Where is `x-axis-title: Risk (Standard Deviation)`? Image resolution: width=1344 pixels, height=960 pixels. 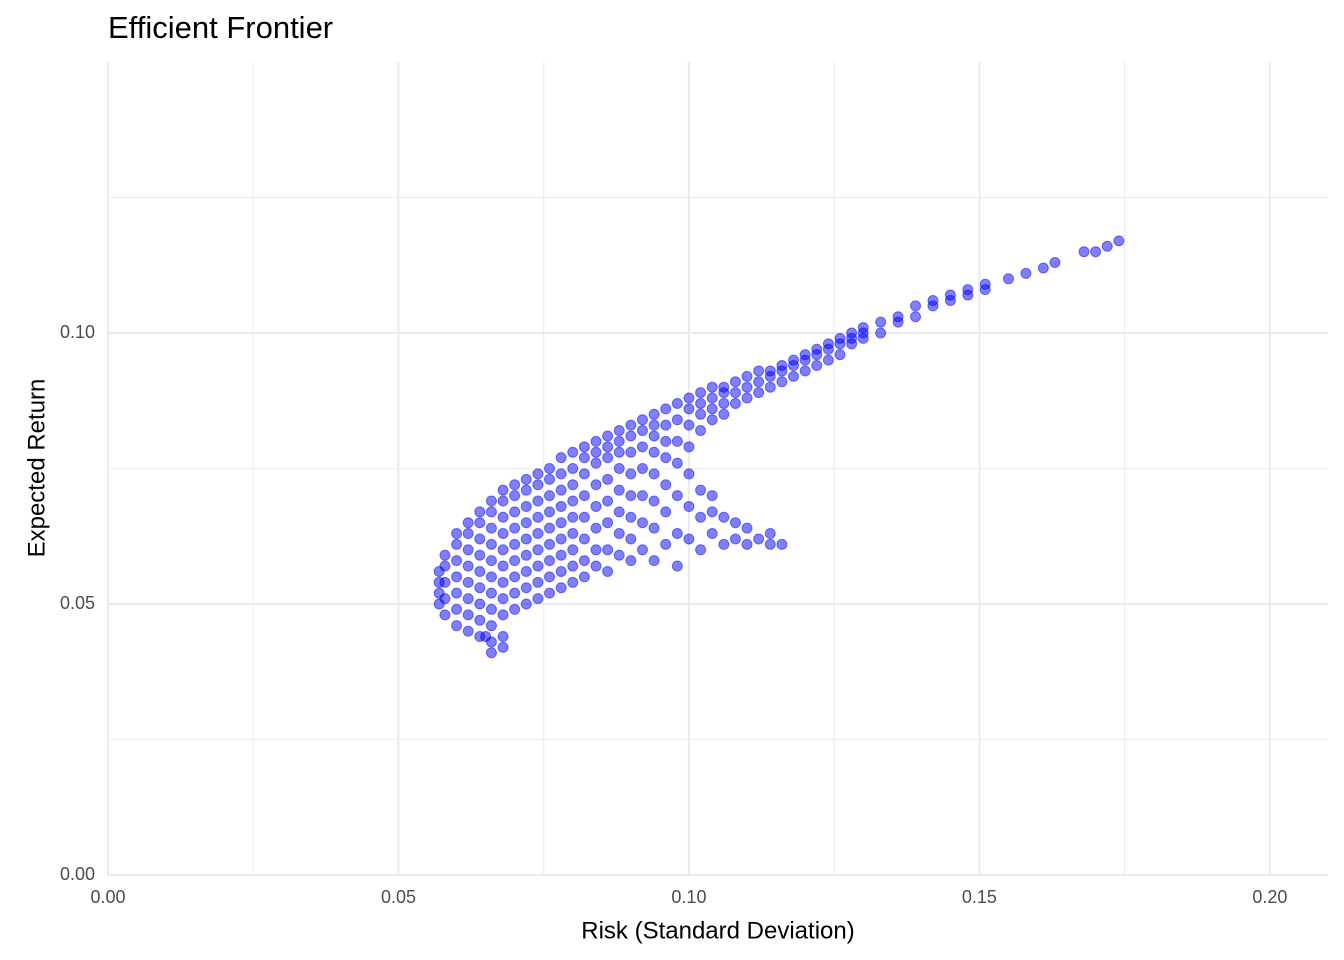
x-axis-title: Risk (Standard Deviation) is located at coordinates (717, 930).